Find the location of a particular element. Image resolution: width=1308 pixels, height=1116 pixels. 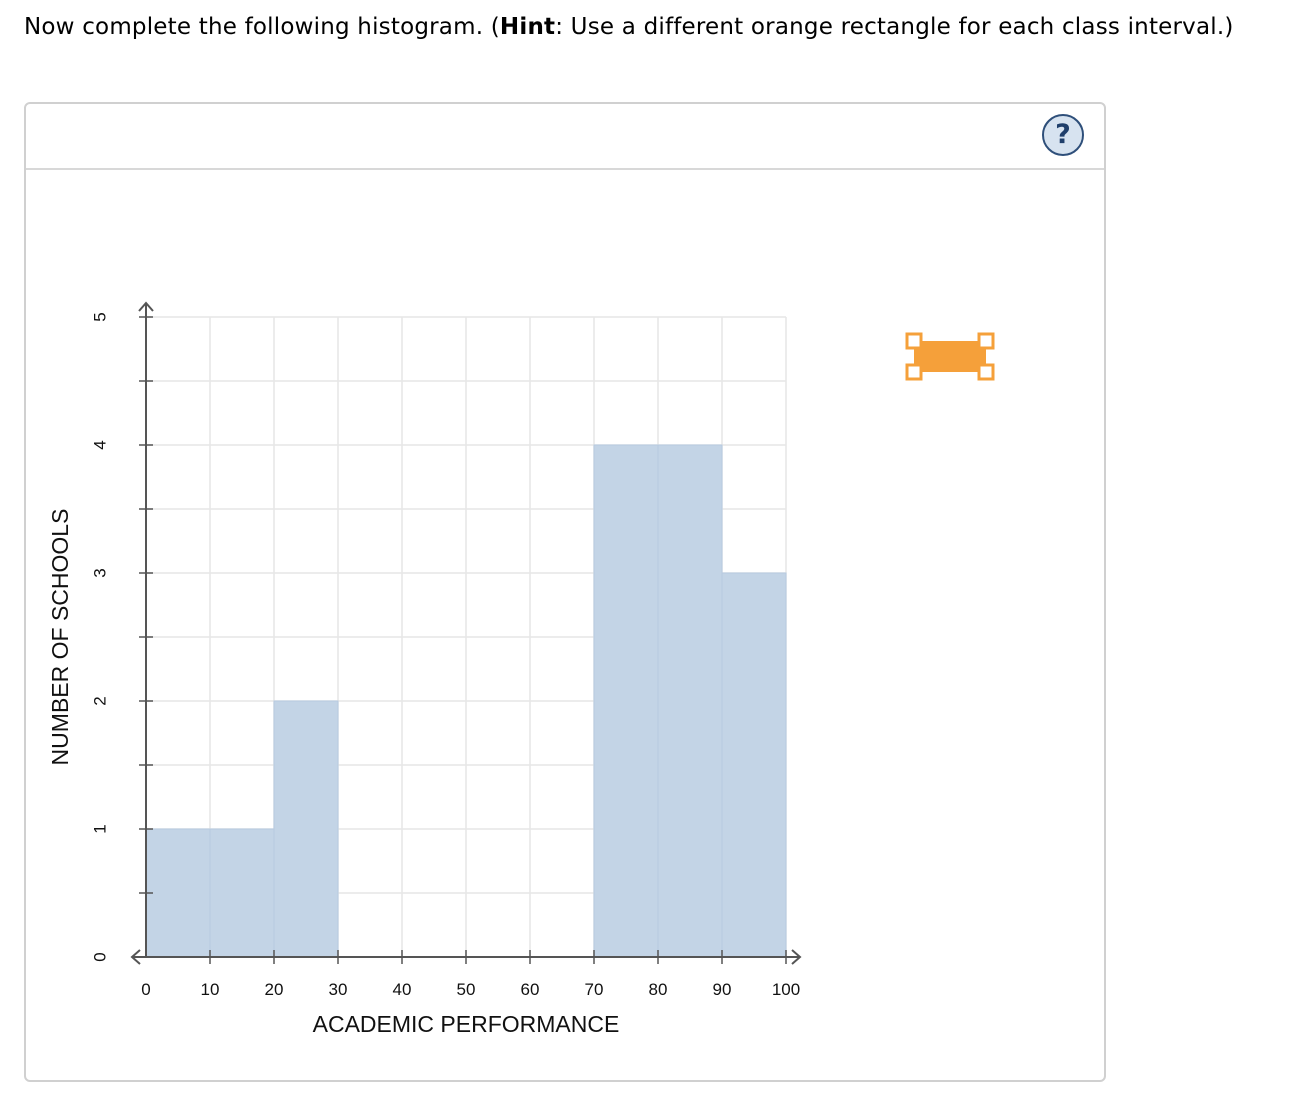

y-tick-label: 2 is located at coordinates (100, 700).